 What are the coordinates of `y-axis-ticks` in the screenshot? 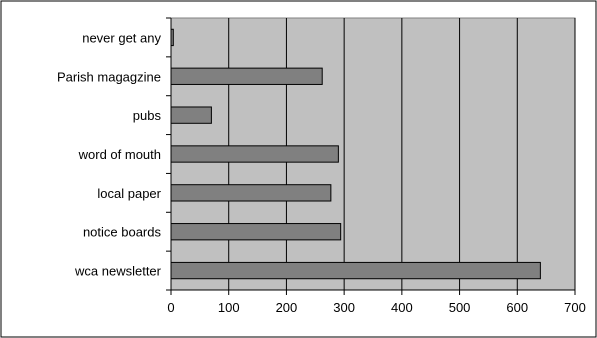 It's located at (168, 154).